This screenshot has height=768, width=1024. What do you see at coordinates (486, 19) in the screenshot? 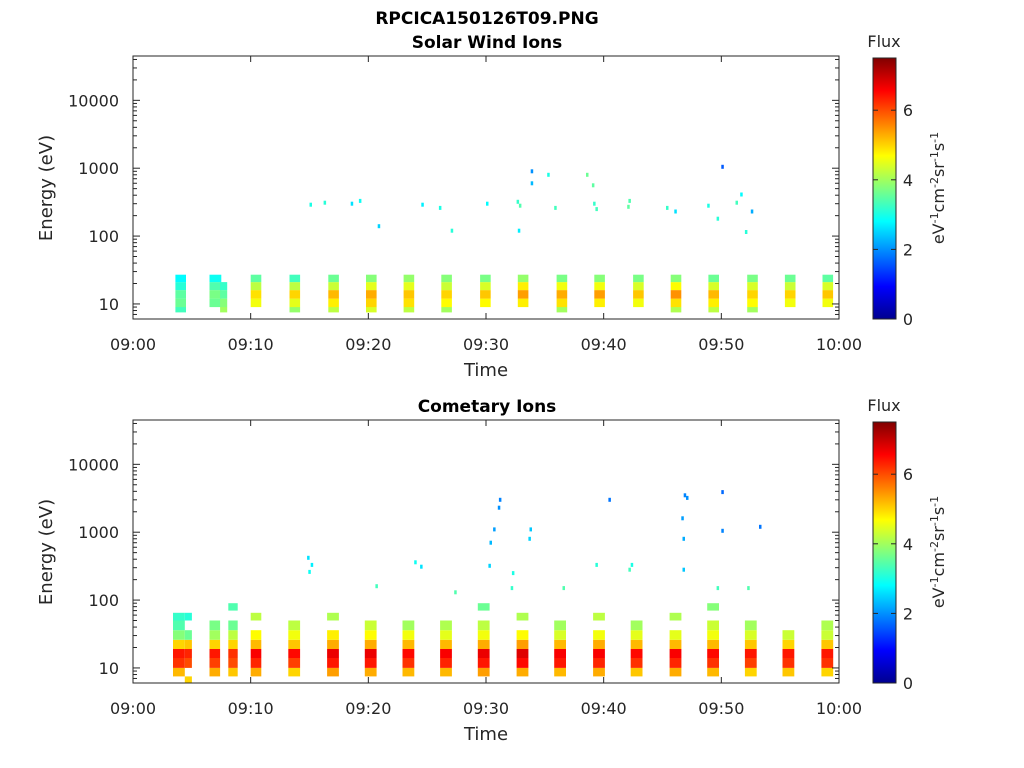
I see `figure-title: RPCICA150126T09.PNG` at bounding box center [486, 19].